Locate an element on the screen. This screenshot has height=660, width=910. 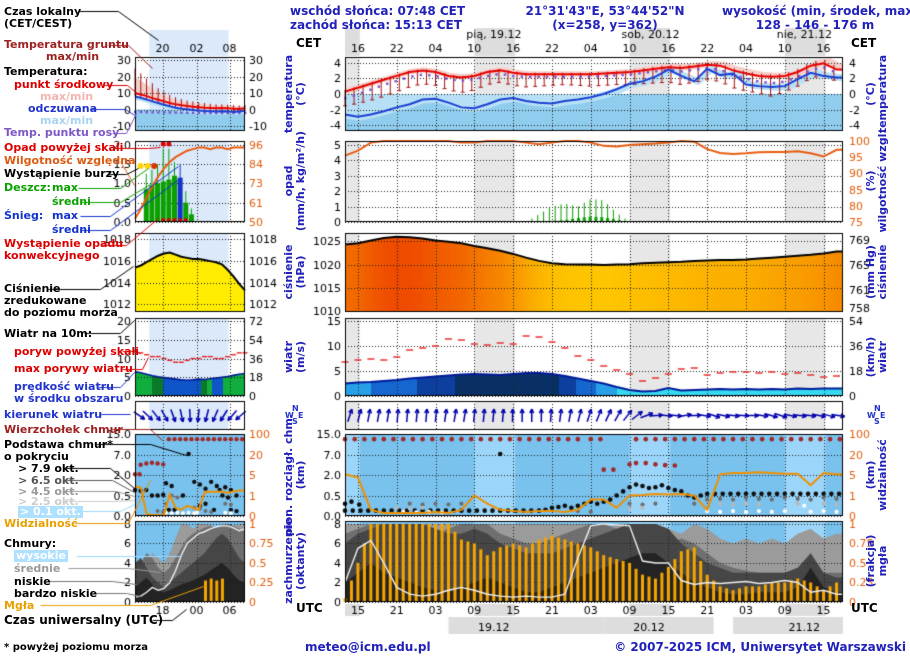
legend-okta-45: > 4.5 okt. is located at coordinates (48, 491).